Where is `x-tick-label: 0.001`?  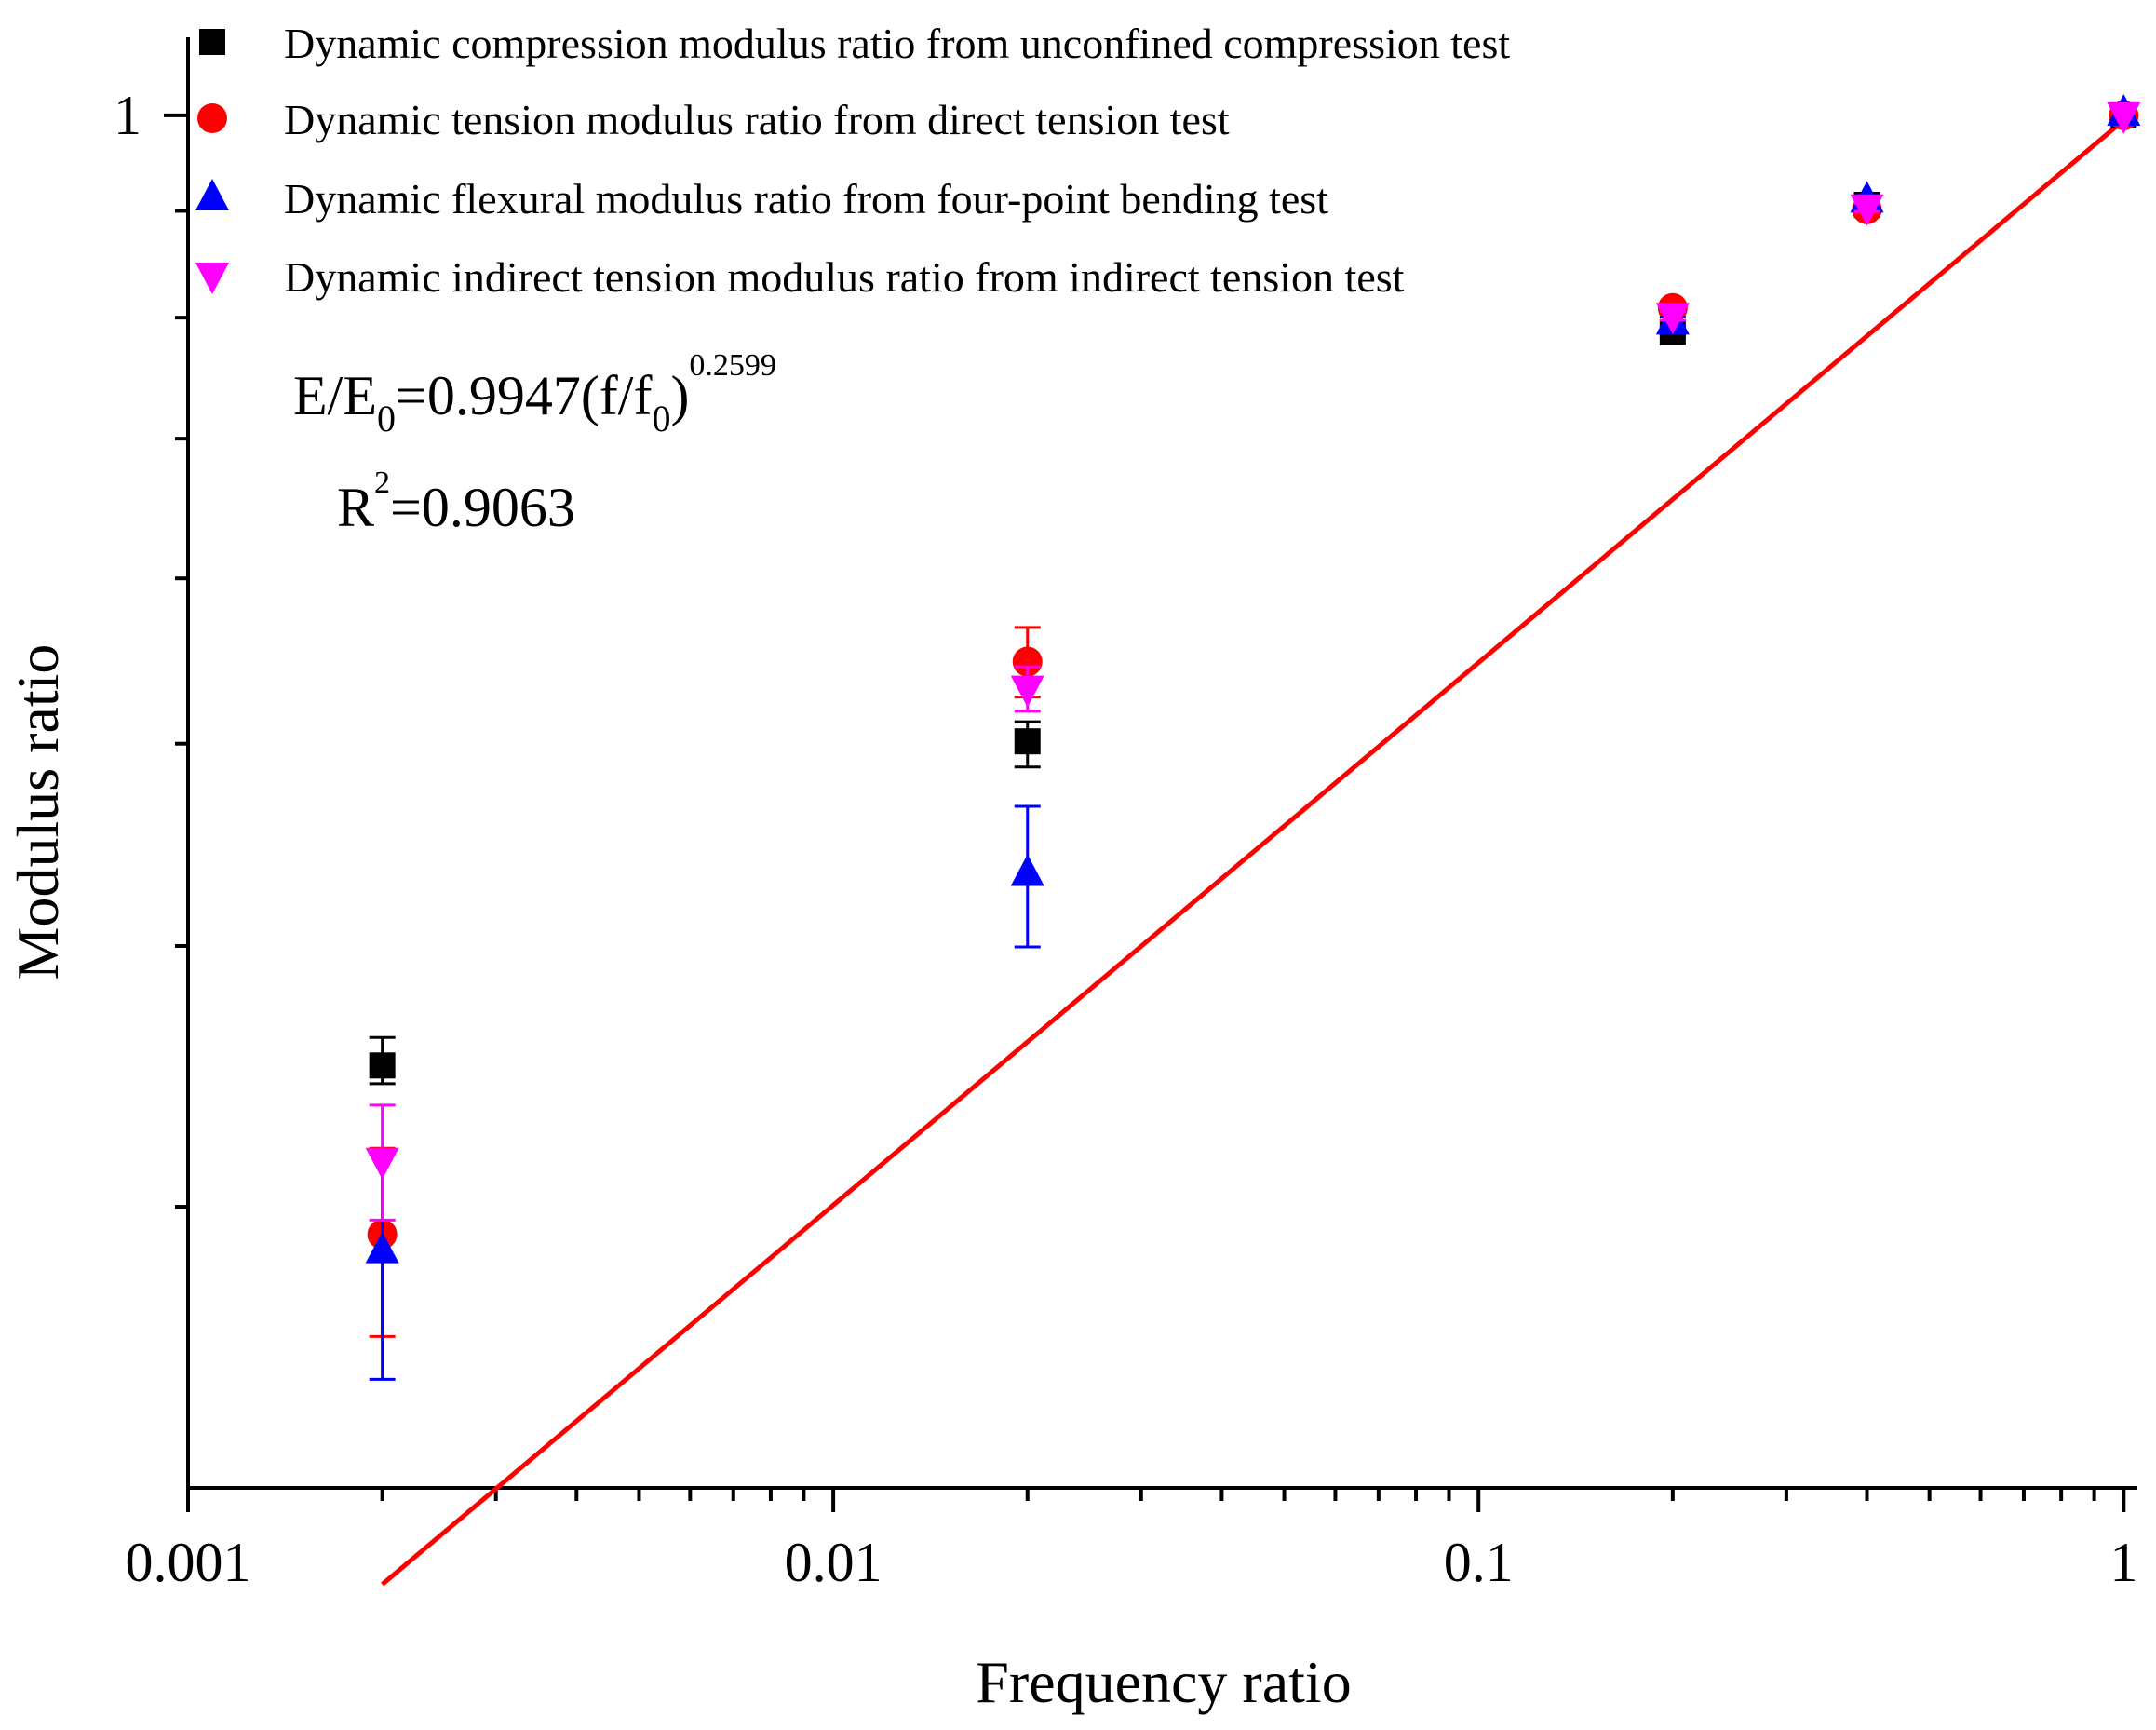 x-tick-label: 0.001 is located at coordinates (188, 1562).